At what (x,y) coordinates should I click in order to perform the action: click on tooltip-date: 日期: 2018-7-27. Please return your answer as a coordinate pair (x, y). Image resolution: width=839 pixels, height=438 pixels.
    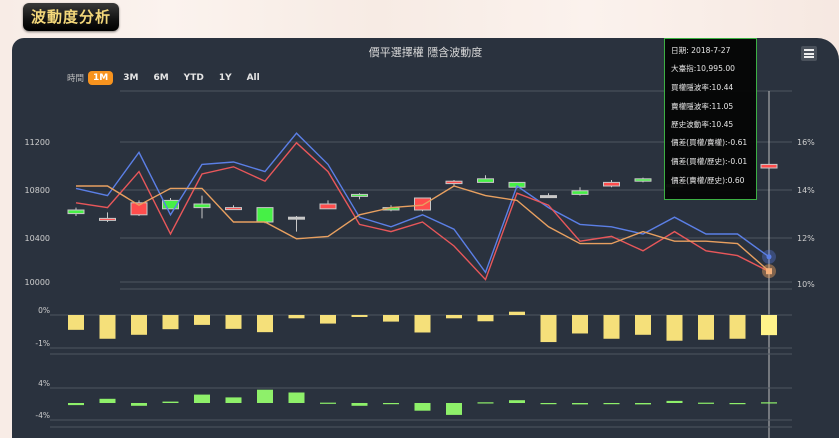
    Looking at the image, I should click on (701, 50).